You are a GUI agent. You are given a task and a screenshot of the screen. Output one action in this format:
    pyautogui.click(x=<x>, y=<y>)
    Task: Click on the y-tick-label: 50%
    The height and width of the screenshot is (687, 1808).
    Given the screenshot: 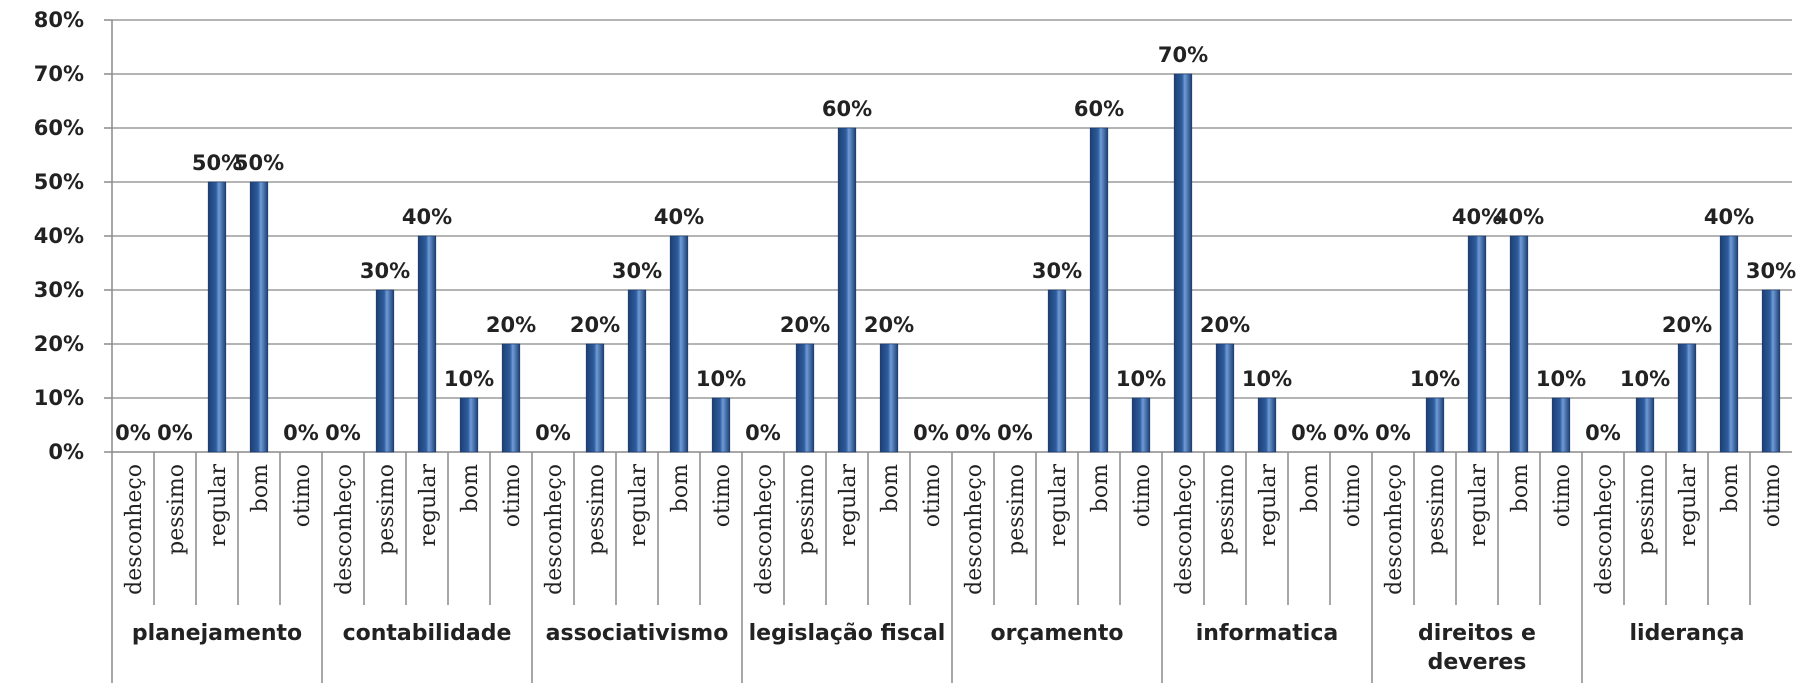 What is the action you would take?
    pyautogui.click(x=59, y=182)
    